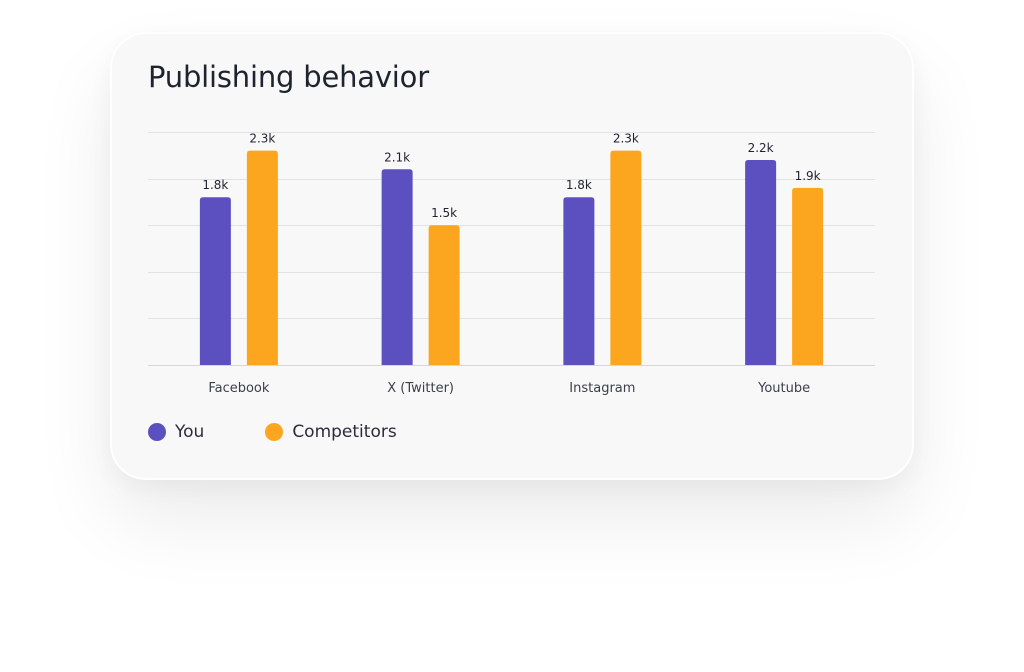  I want to click on legend-label-competitors: Competitors, so click(344, 432).